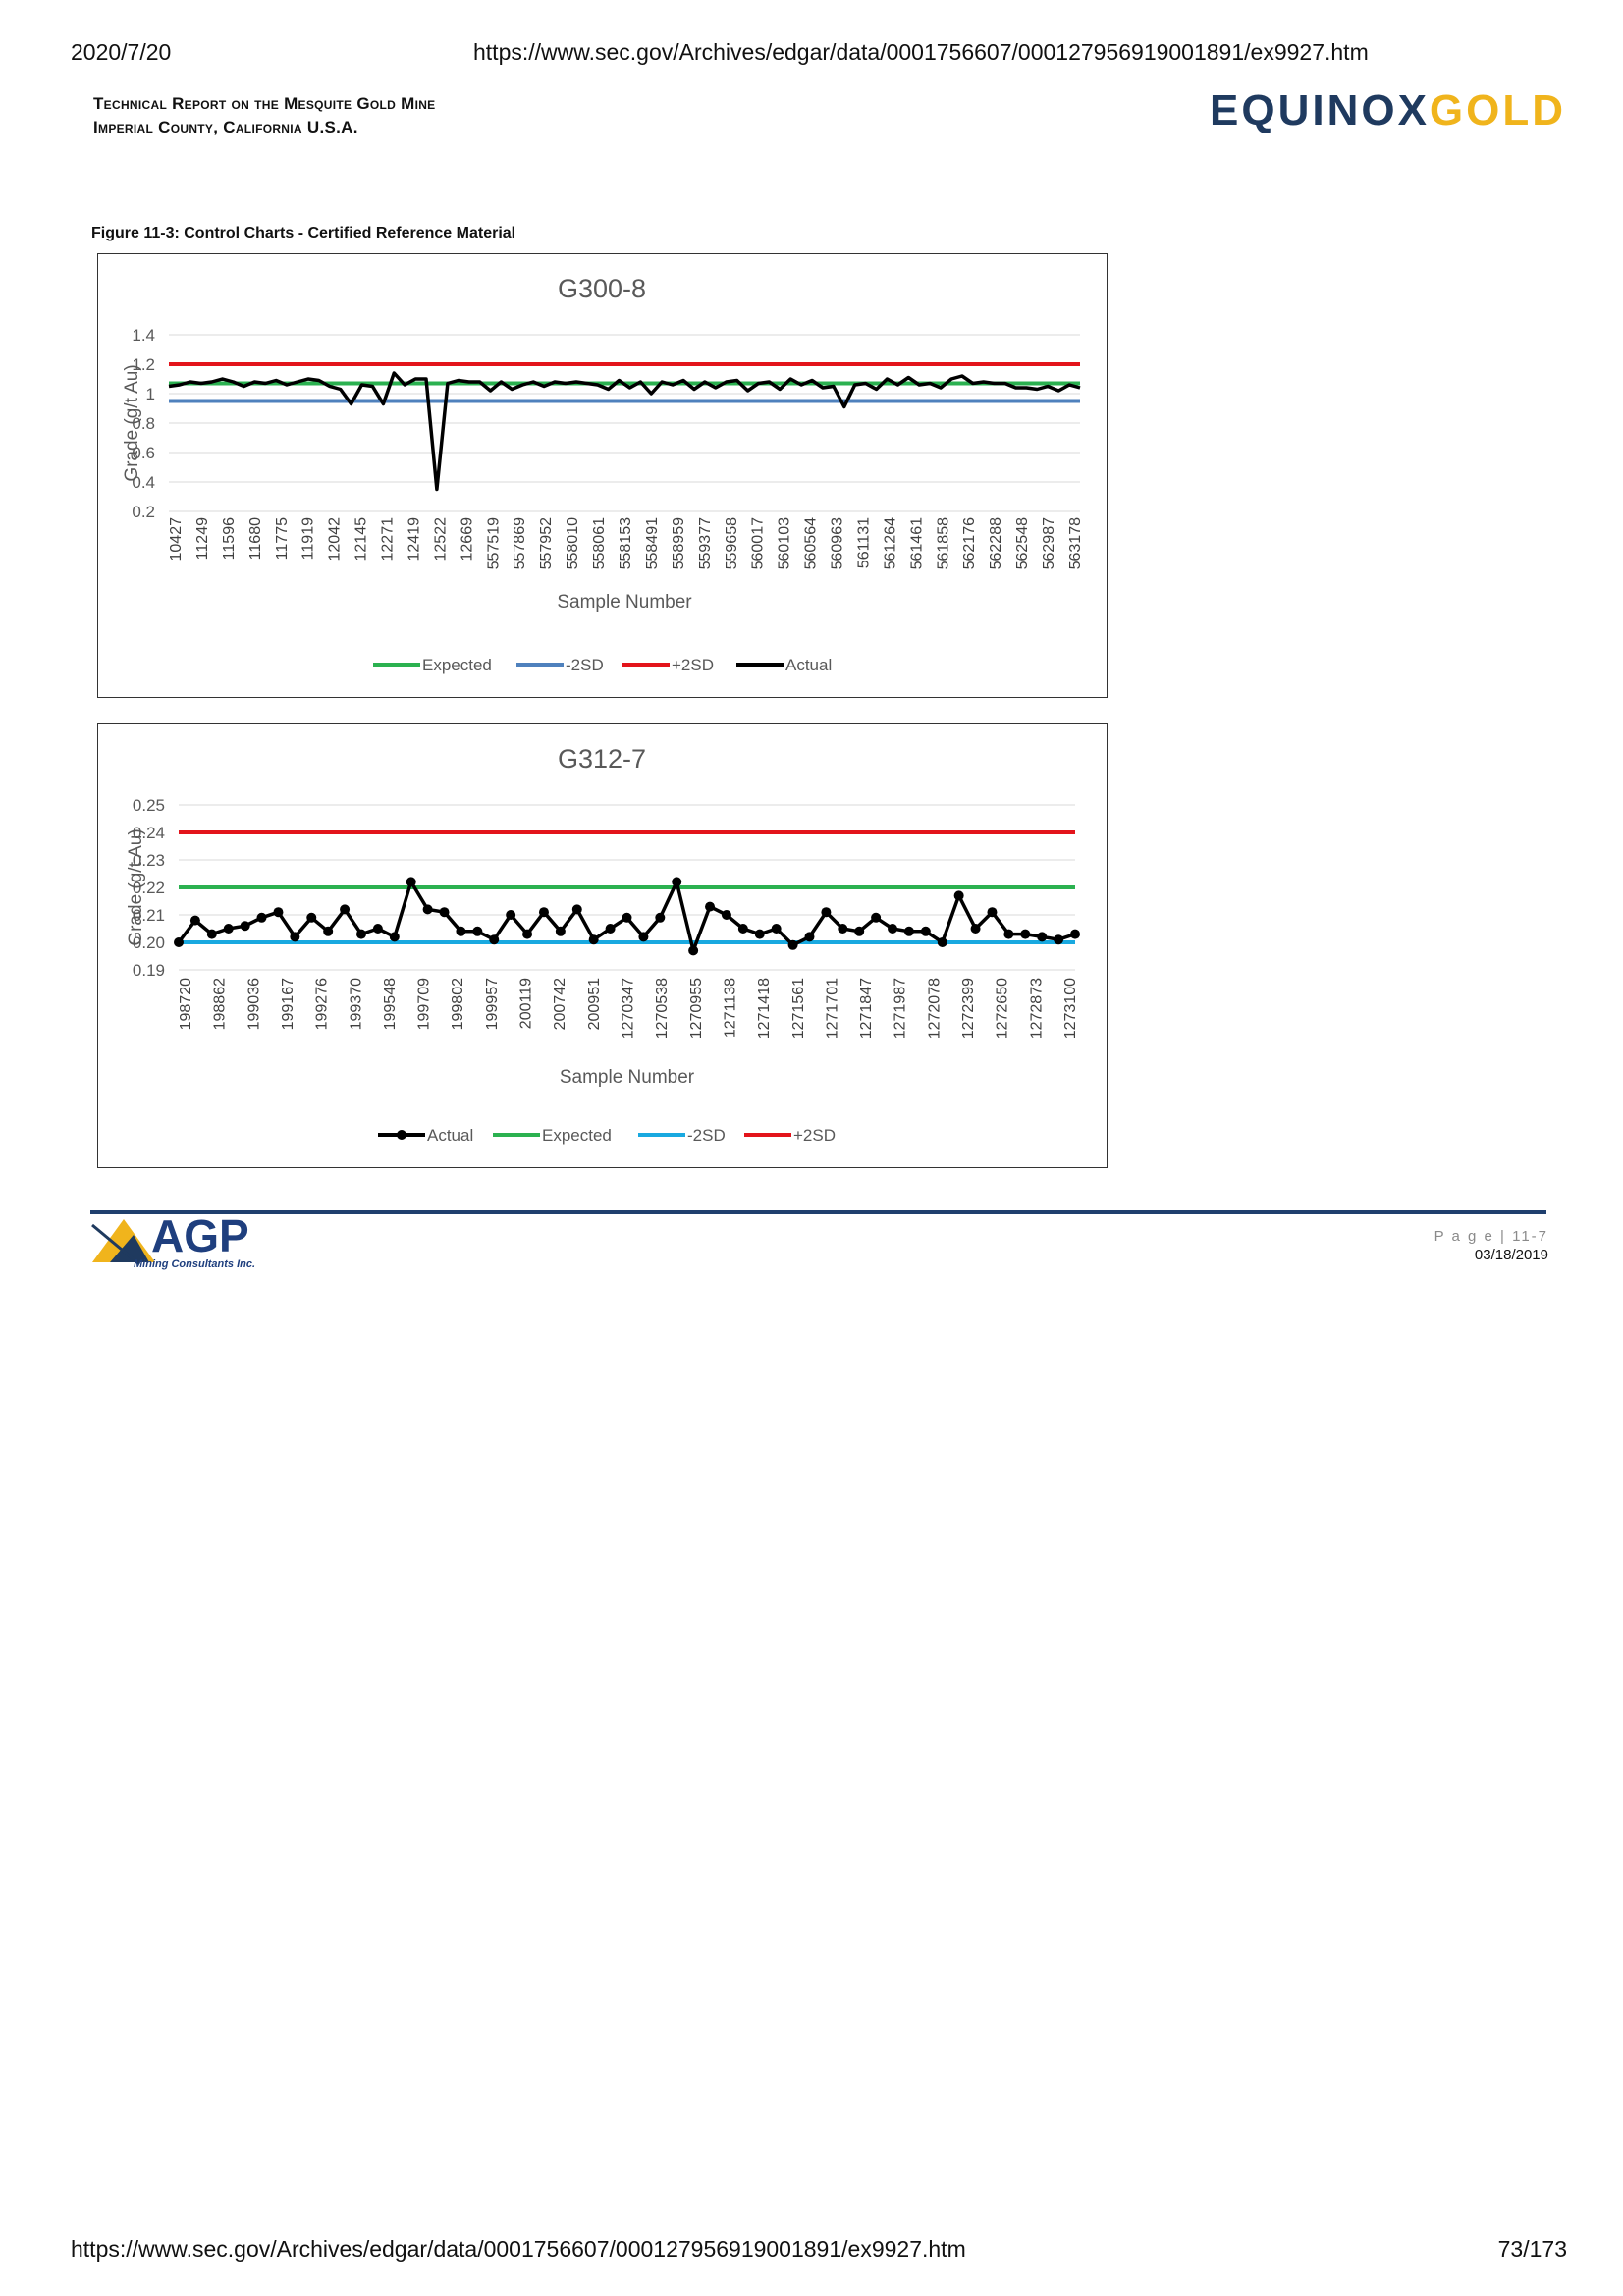 The image size is (1623, 2296). I want to click on x-tick-label: 558491, so click(652, 543).